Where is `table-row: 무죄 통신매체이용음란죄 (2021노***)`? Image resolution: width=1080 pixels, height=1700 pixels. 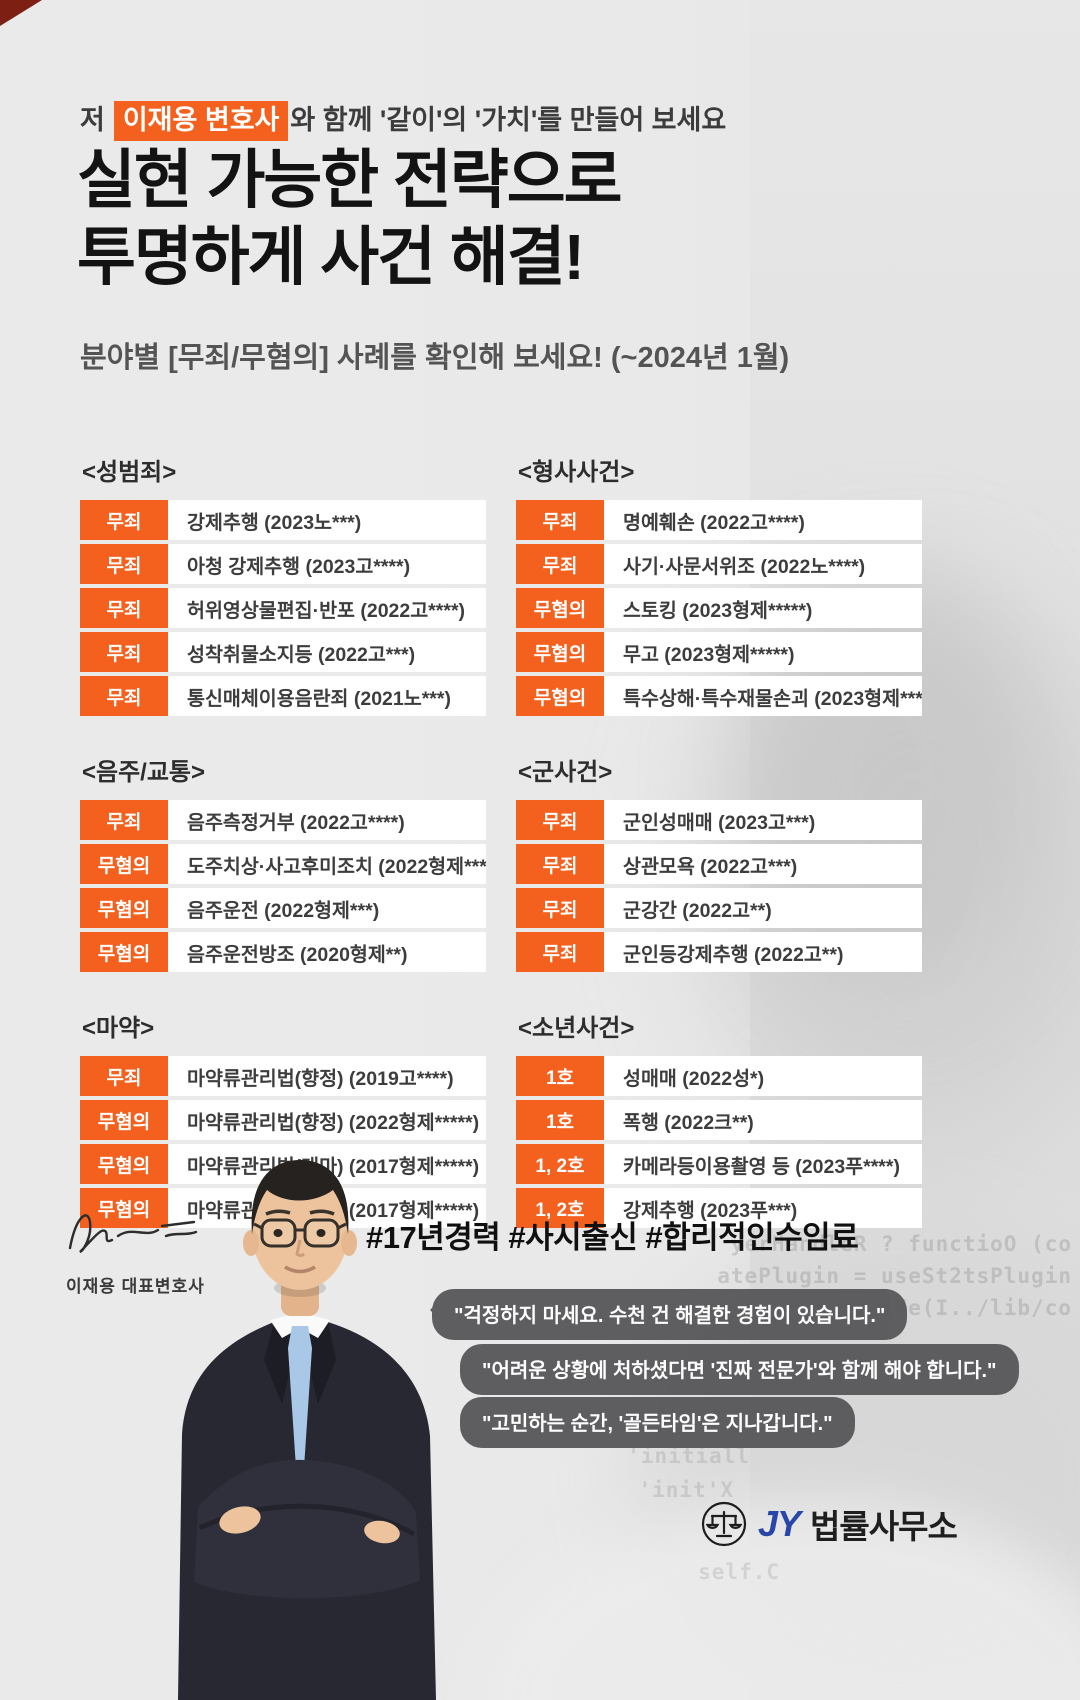
table-row: 무죄 통신매체이용음란죄 (2021노***) is located at coordinates (283, 696).